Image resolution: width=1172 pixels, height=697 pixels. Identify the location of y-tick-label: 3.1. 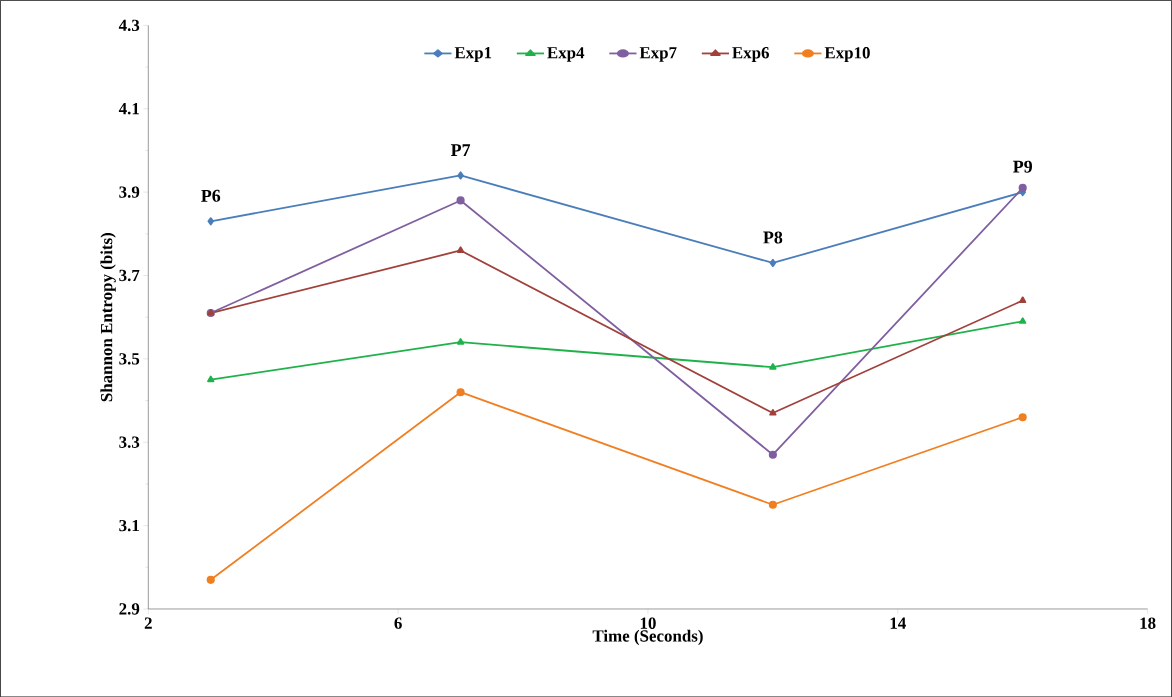
(129, 525).